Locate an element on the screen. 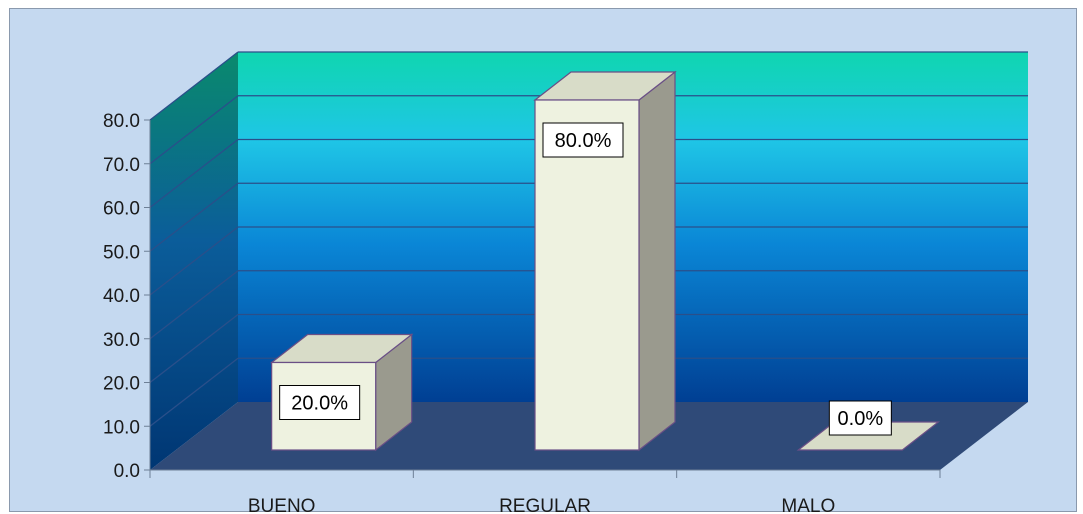 This screenshot has height=514, width=1083. y-tick-label: 10.0 is located at coordinates (121, 427).